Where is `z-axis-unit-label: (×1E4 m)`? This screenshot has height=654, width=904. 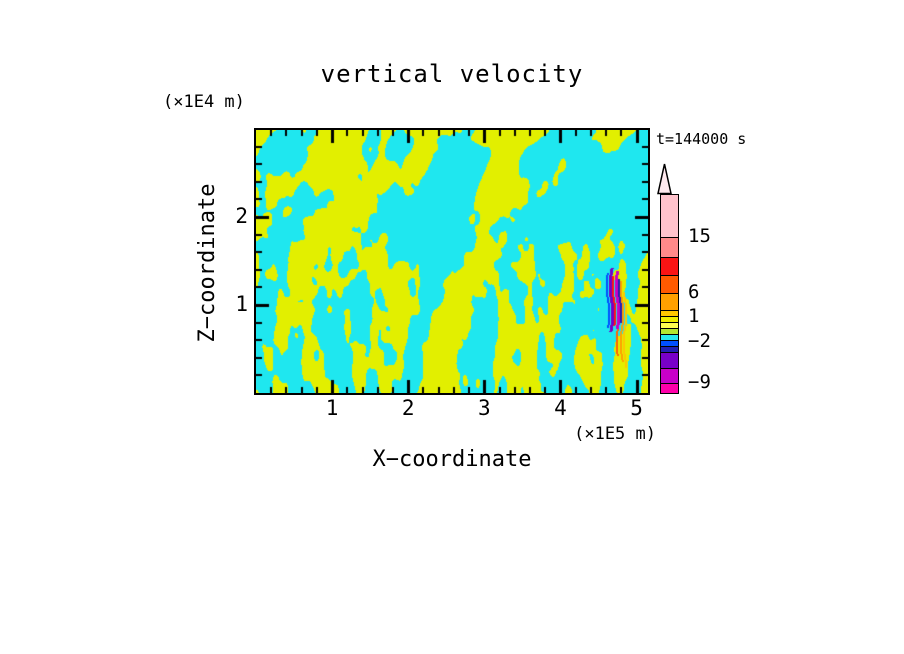 z-axis-unit-label: (×1E4 m) is located at coordinates (204, 102).